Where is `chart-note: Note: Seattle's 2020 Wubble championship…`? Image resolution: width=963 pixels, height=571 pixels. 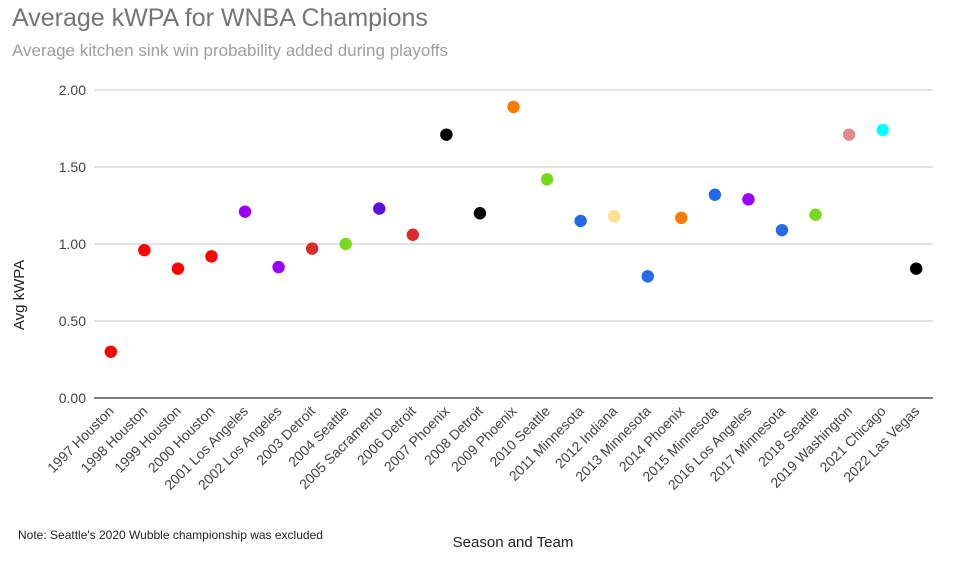 chart-note: Note: Seattle's 2020 Wubble championship… is located at coordinates (170, 535).